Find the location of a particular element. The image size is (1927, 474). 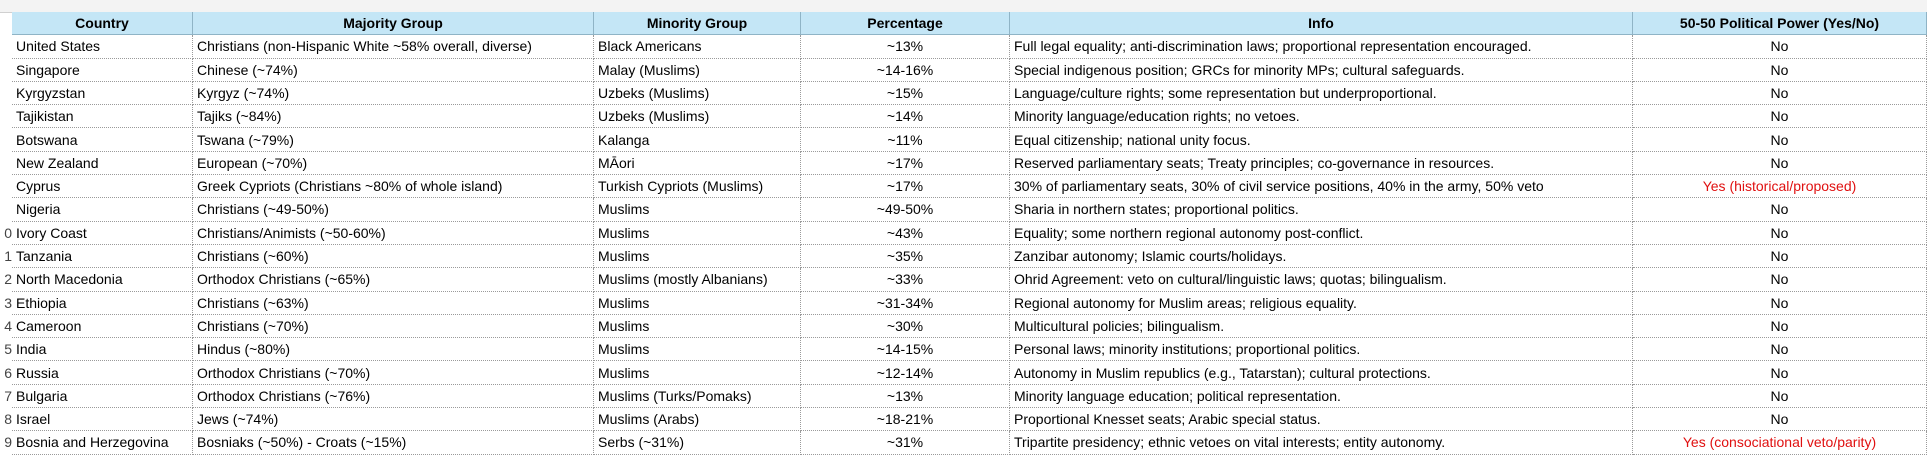

table-cell: Malay (Muslims) is located at coordinates (697, 70).